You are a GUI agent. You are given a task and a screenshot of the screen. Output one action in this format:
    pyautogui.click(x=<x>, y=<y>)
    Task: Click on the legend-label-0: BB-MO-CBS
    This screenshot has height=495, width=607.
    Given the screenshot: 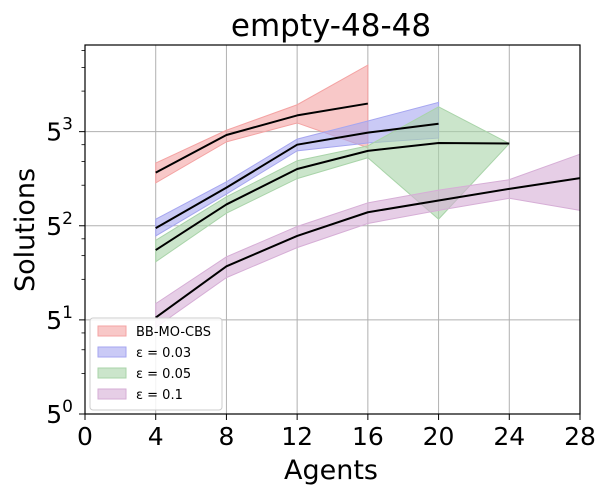 What is the action you would take?
    pyautogui.click(x=173, y=332)
    